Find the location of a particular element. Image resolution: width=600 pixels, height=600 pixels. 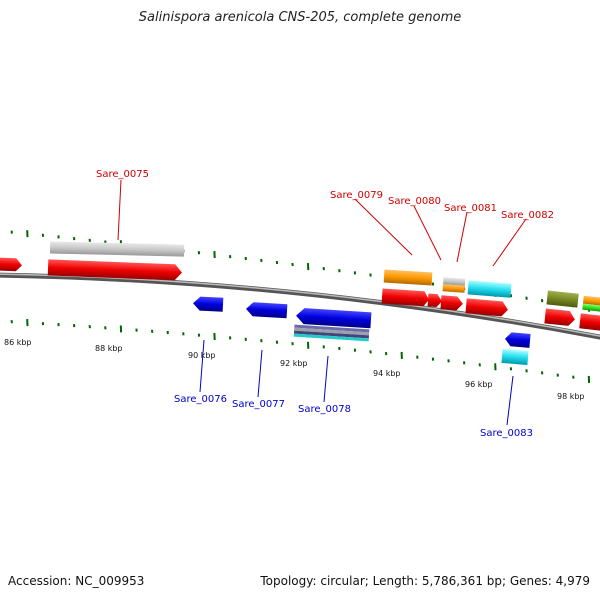

gene-label-sare-0078: Sare_0078 is located at coordinates (324, 409).